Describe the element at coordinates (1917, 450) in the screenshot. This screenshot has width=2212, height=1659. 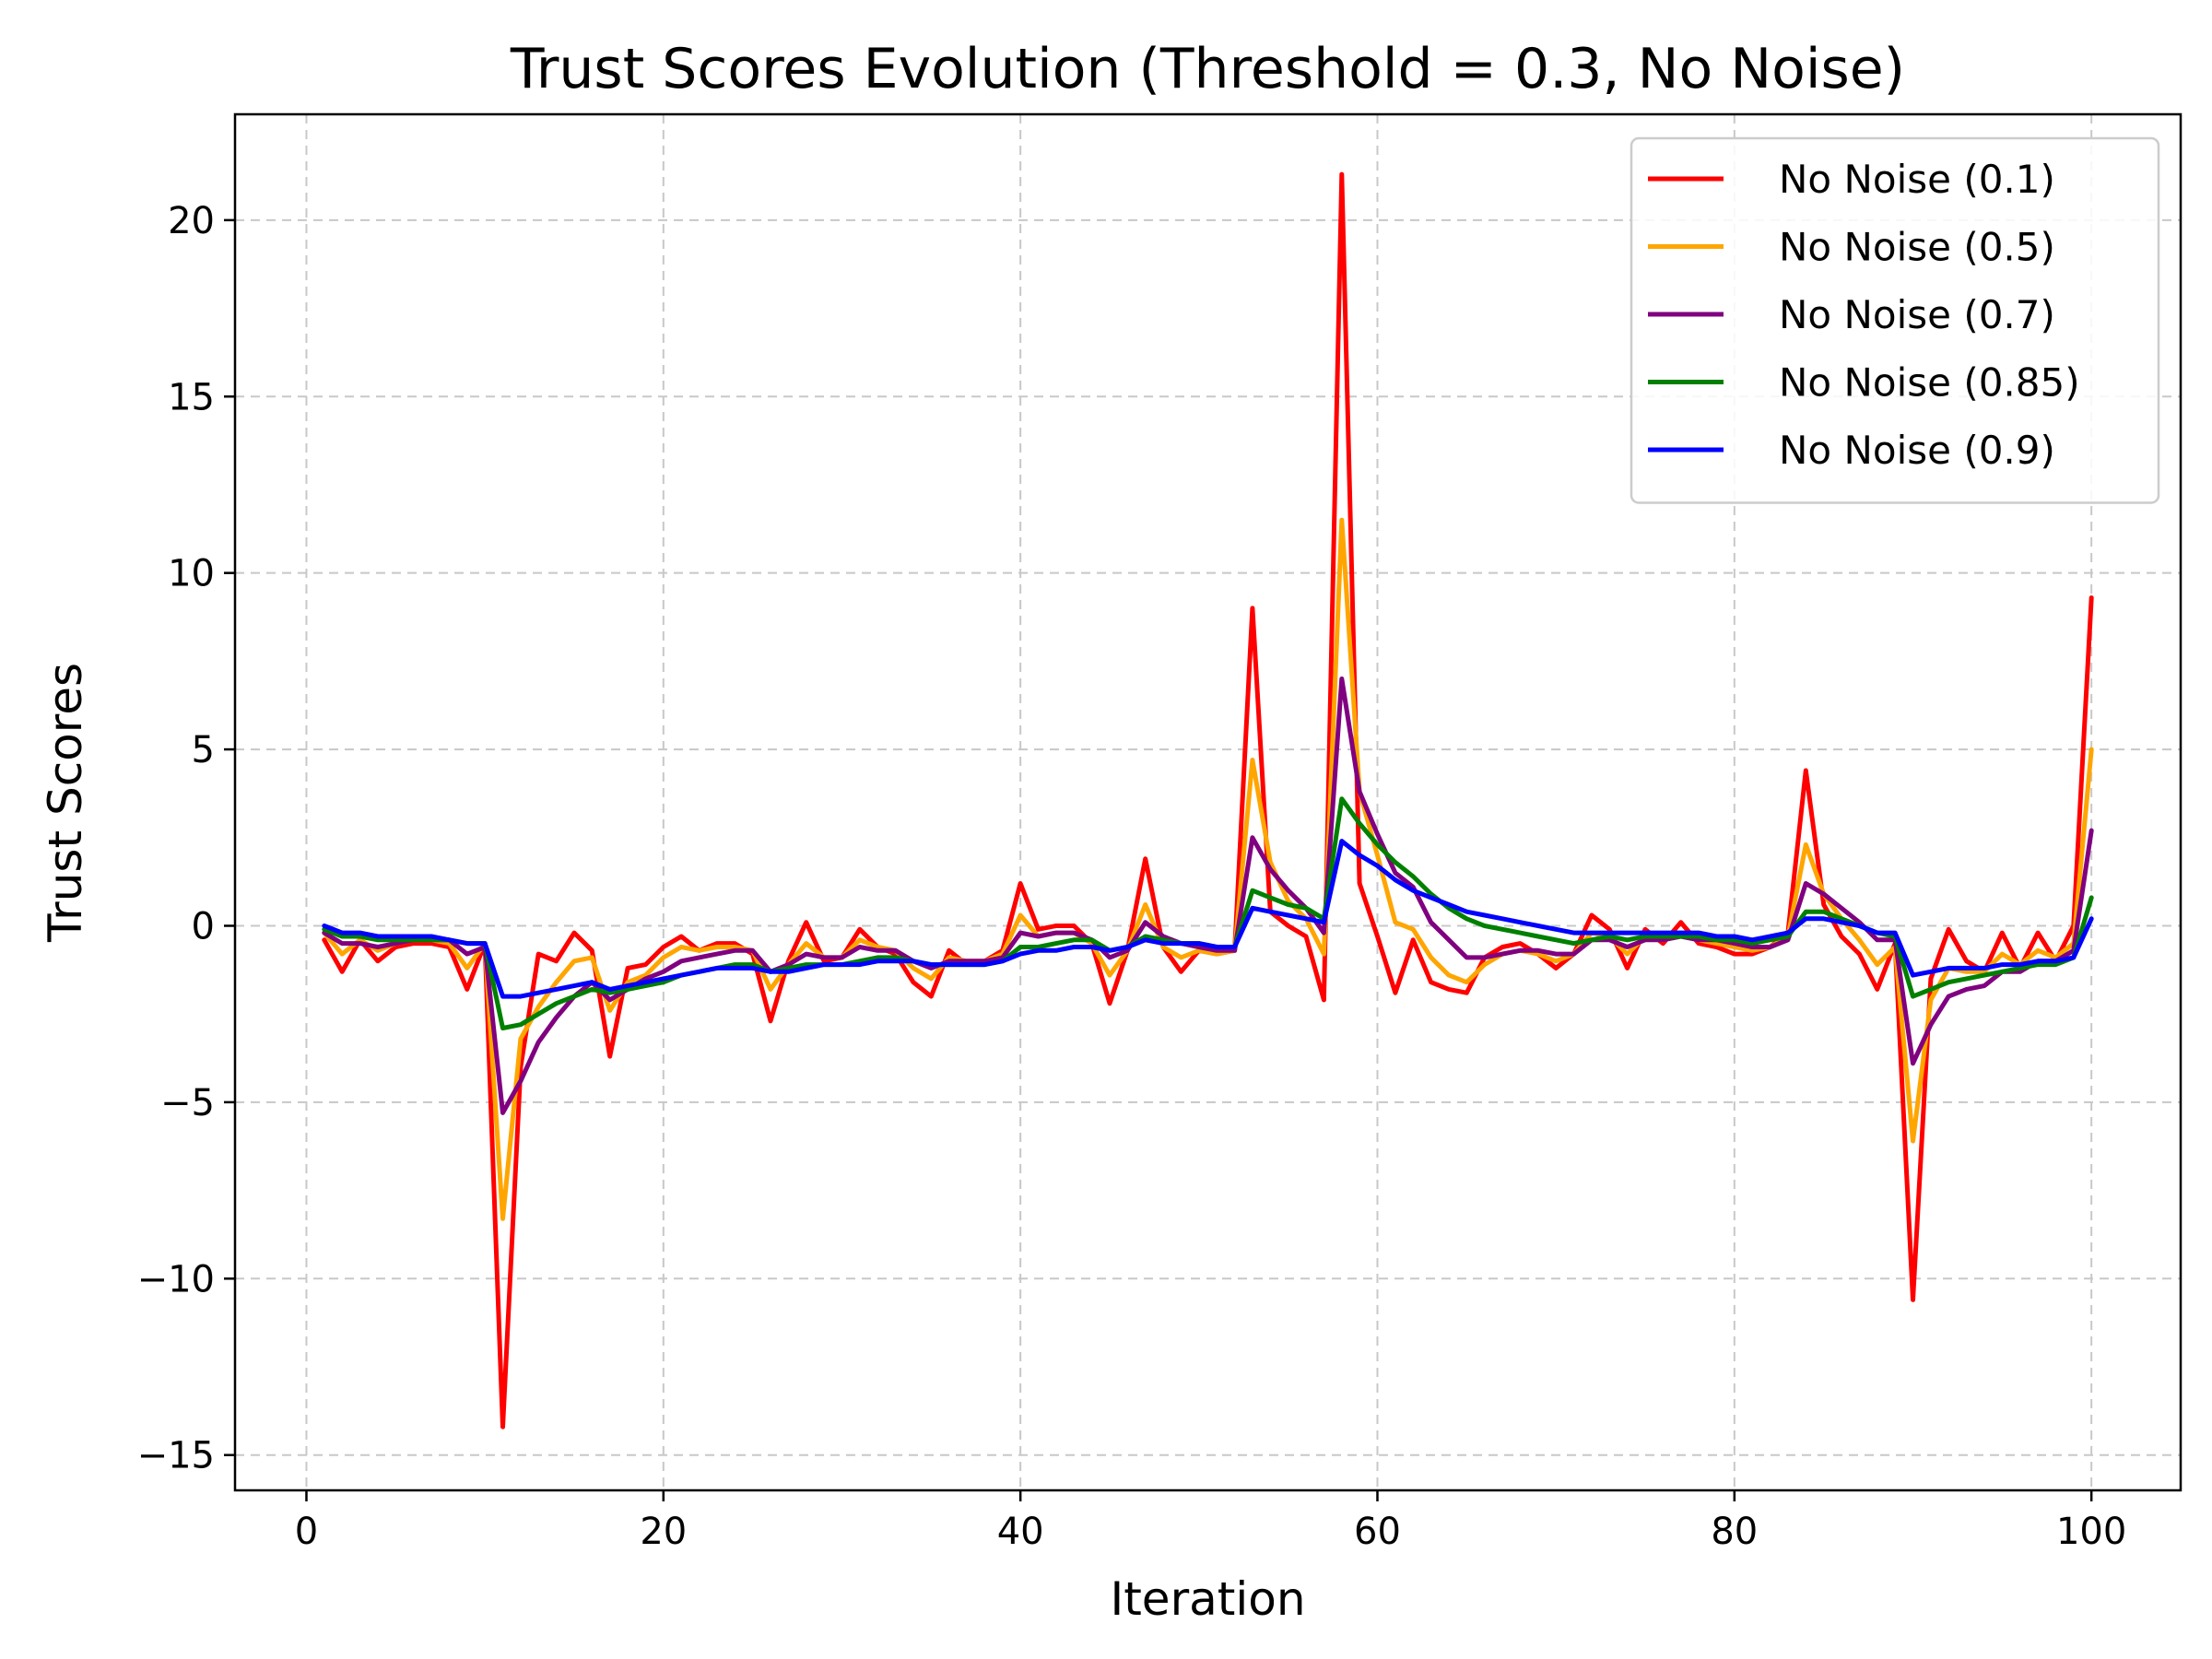
I see `legend-label: No Noise (0.9)` at that location.